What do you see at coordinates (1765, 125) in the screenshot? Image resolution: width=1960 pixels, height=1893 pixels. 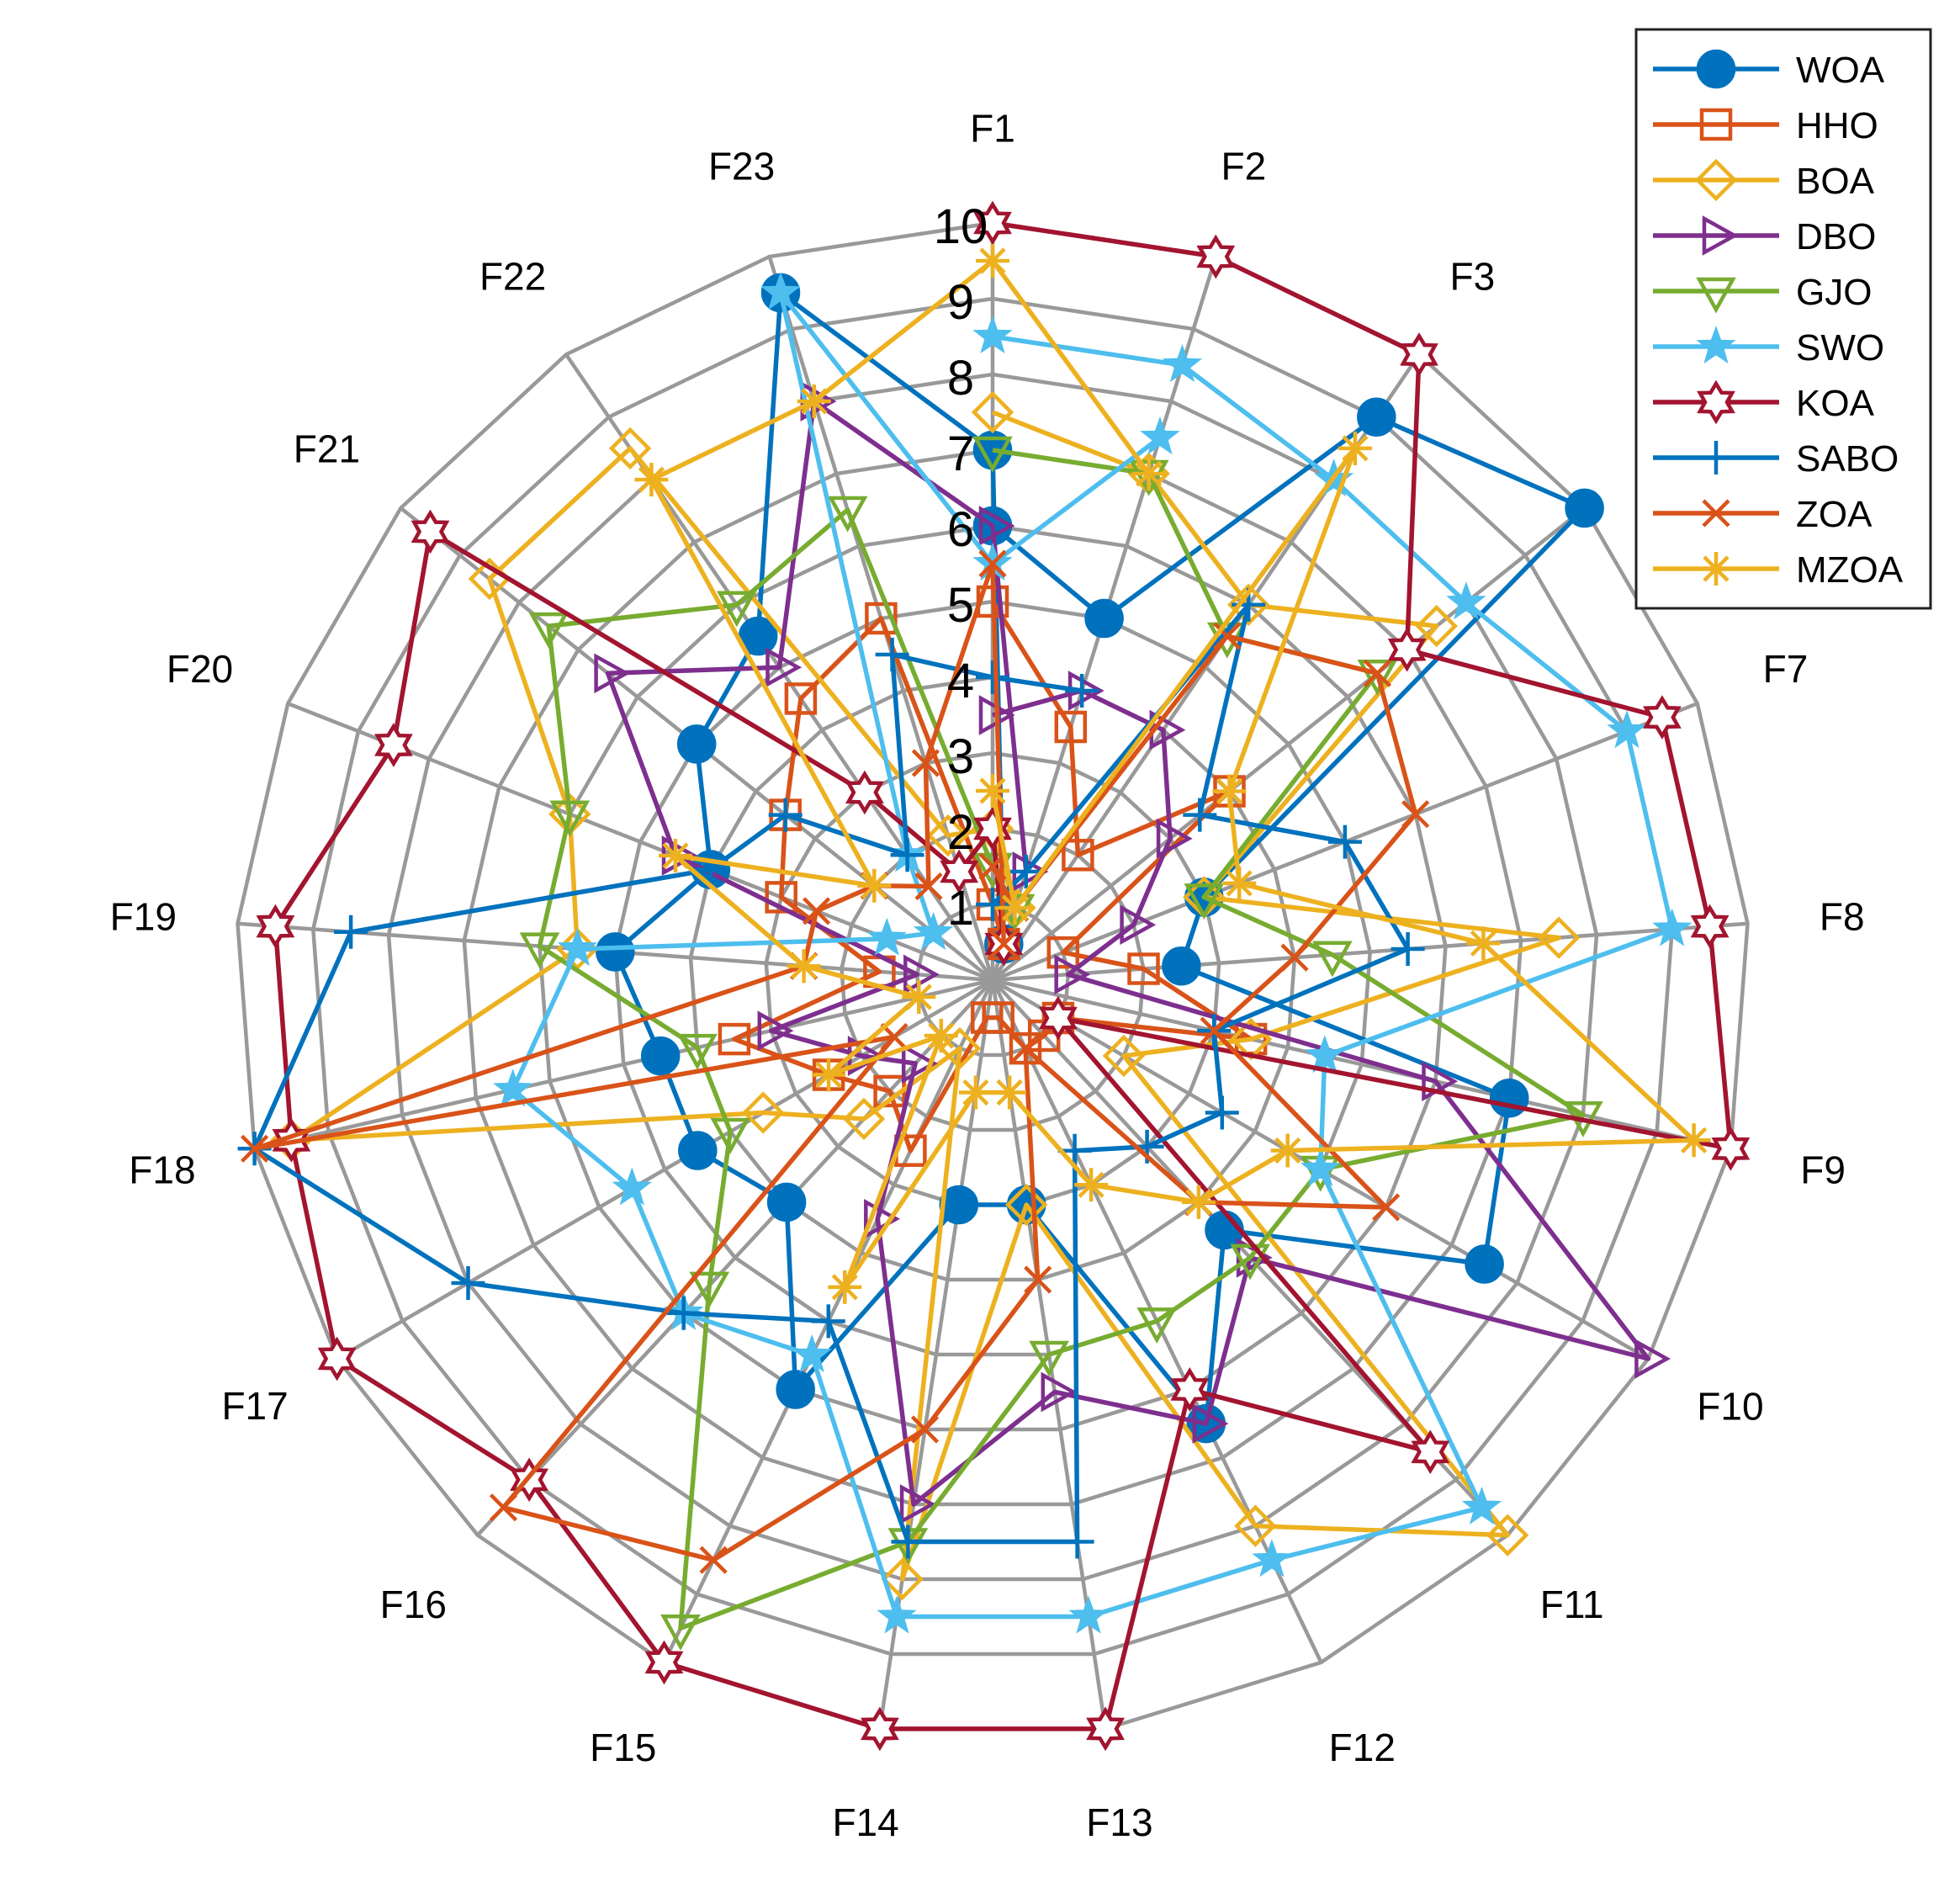 I see `legend-entry: HHO` at bounding box center [1765, 125].